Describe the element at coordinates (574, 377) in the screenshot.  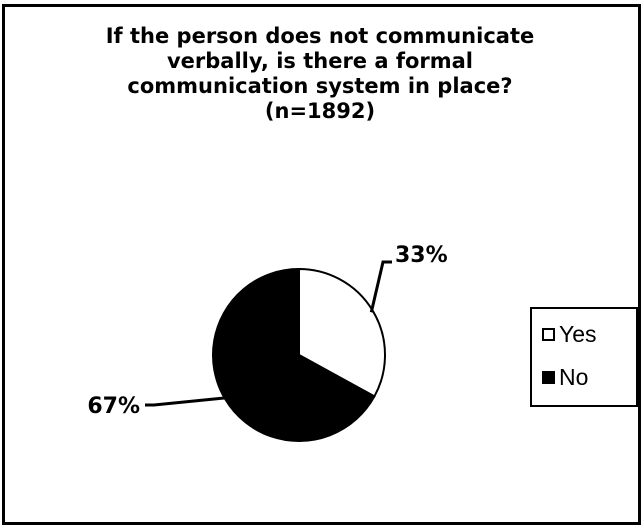
I see `legend-label-no: No` at that location.